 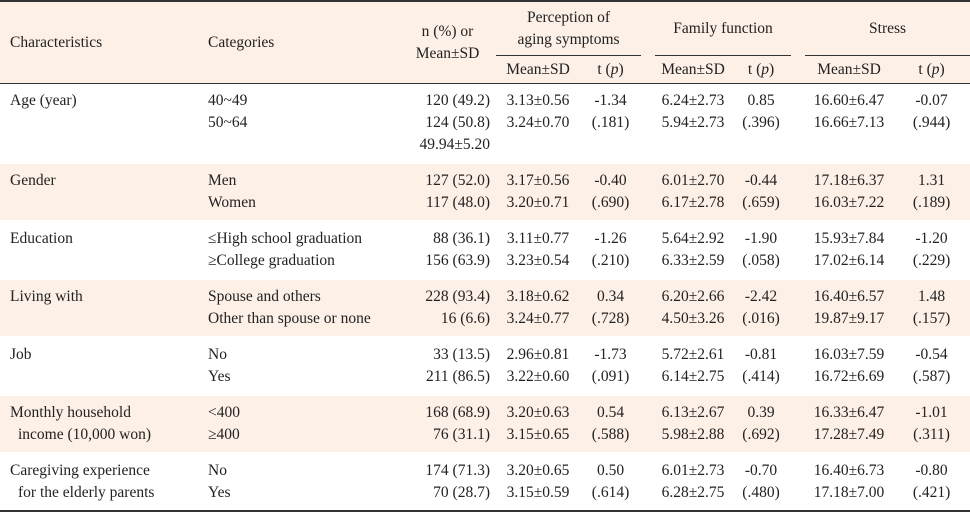 I want to click on n-value: 174 (71.3), so click(x=457, y=470).